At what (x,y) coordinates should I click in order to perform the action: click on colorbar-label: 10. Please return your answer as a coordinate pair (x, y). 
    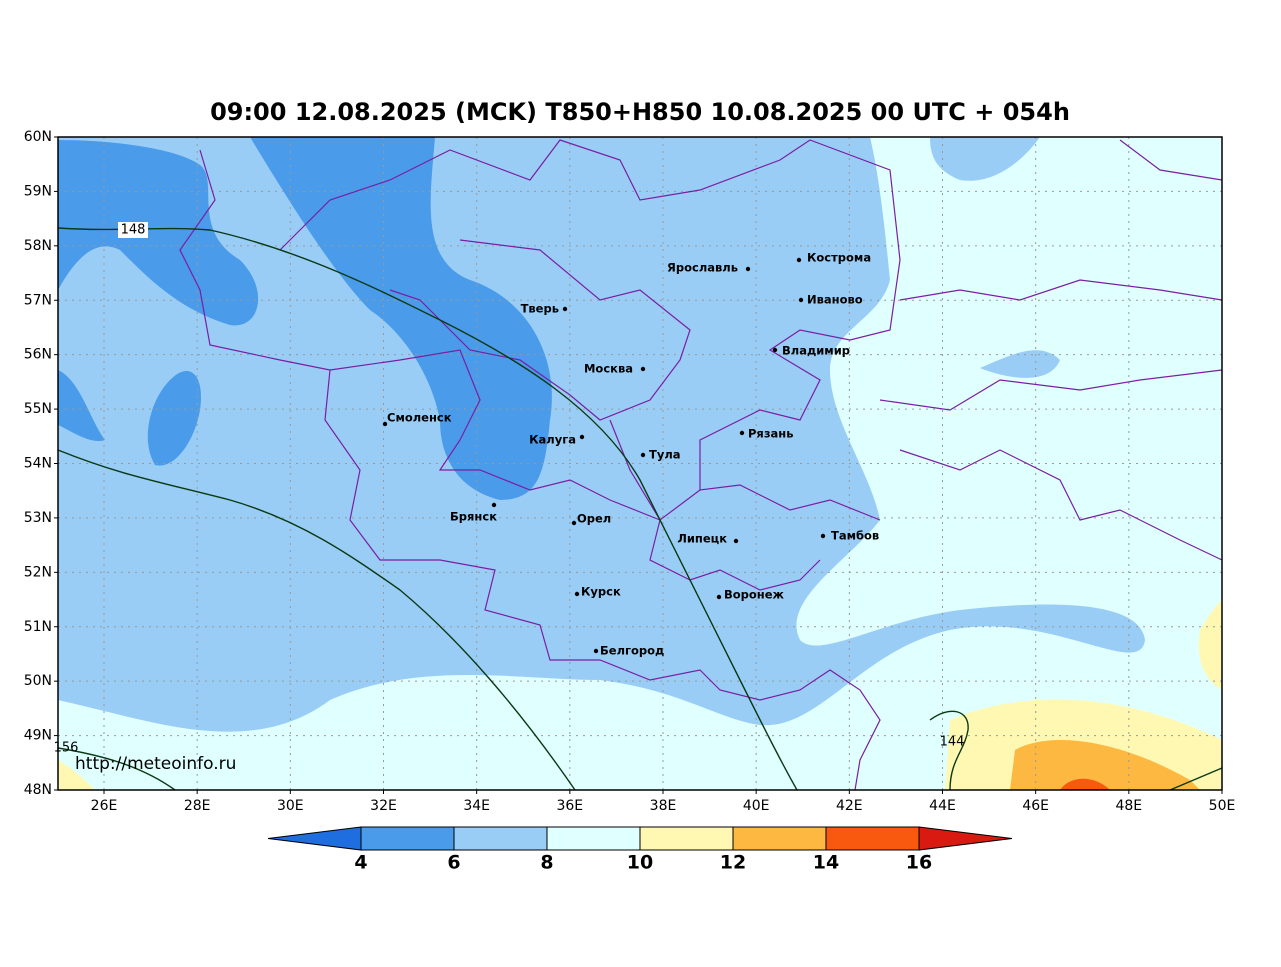
    Looking at the image, I should click on (640, 863).